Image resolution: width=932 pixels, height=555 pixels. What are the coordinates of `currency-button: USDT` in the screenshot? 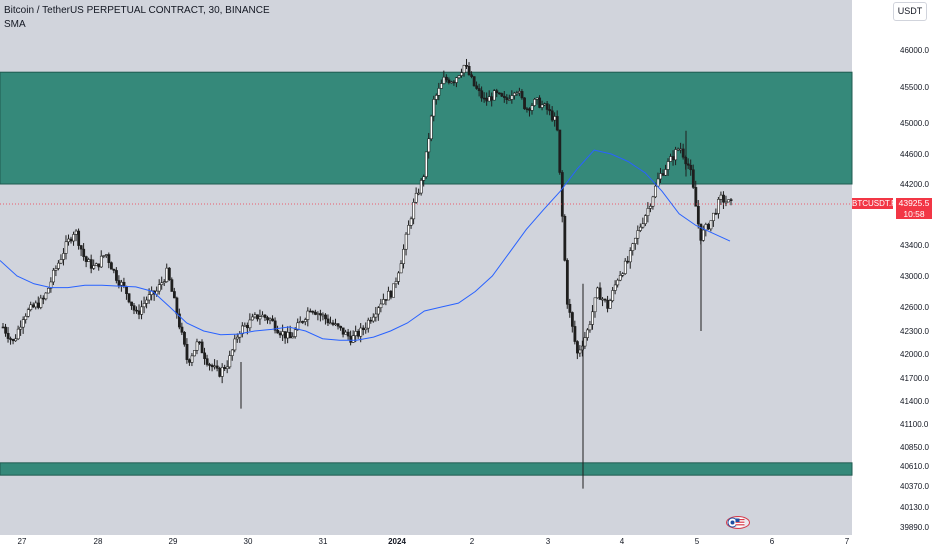 It's located at (910, 11).